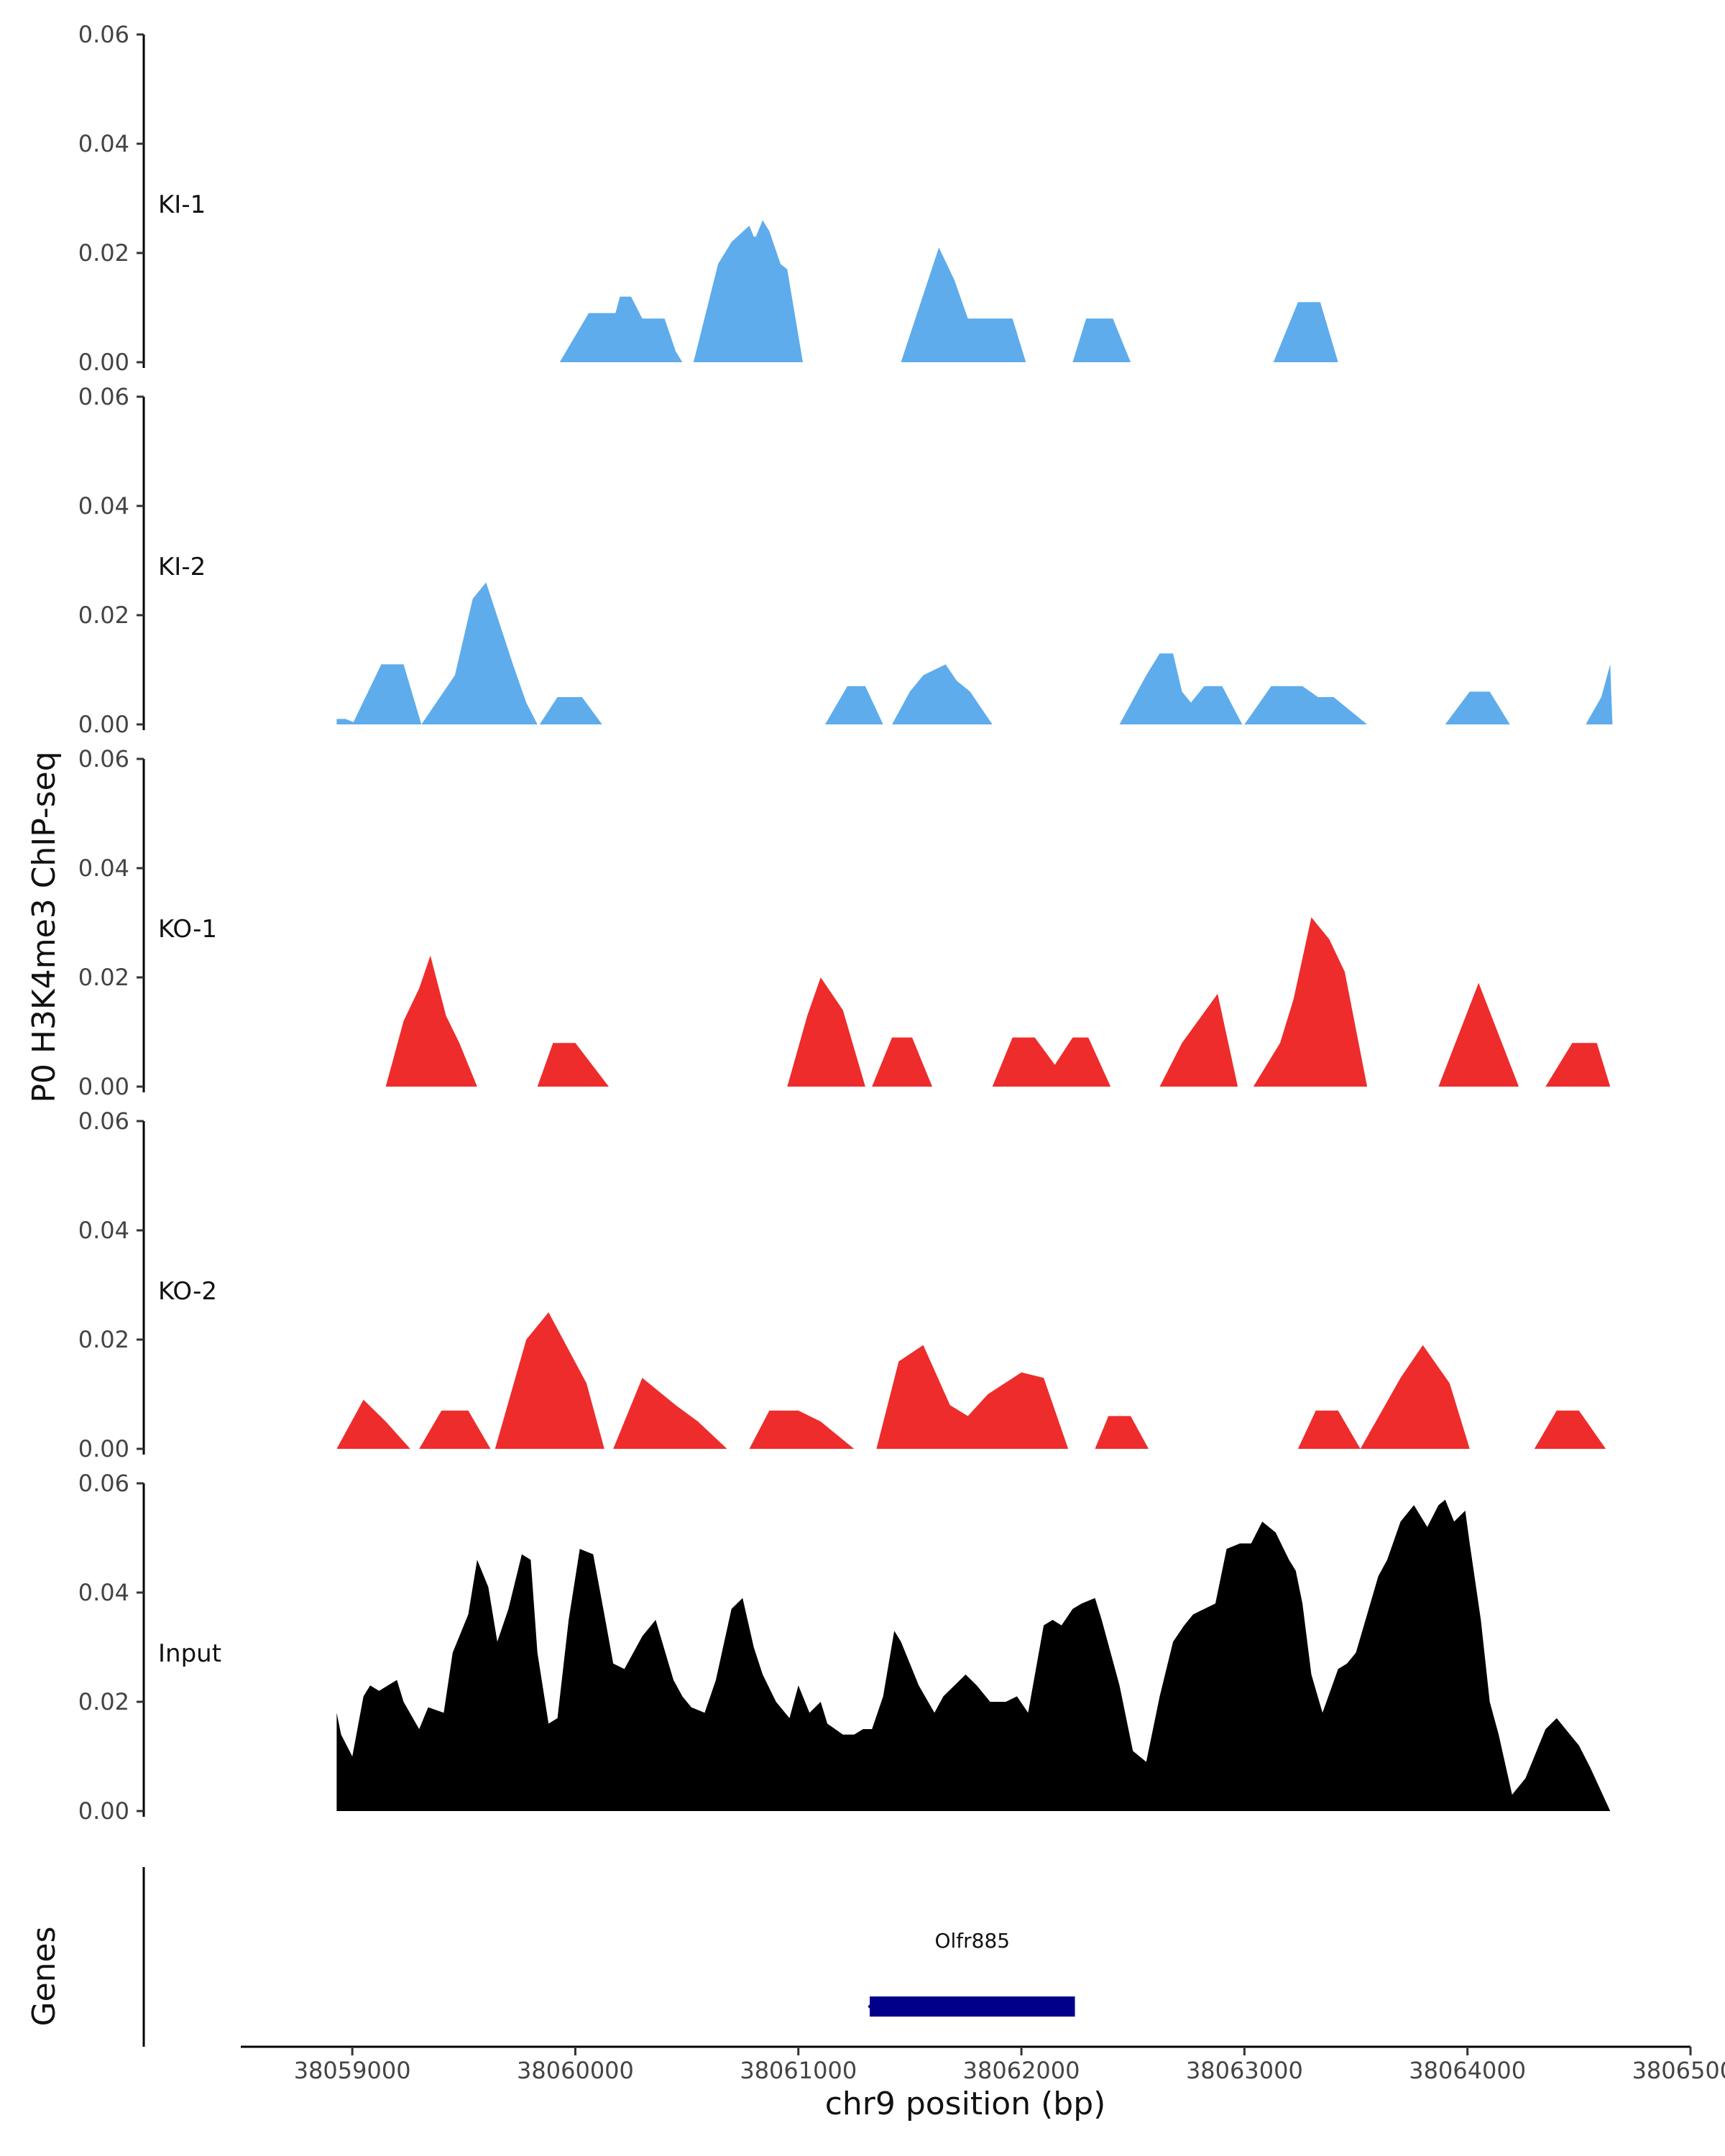 The image size is (1725, 2156). What do you see at coordinates (798, 2070) in the screenshot?
I see `x-tick-label: 38061000` at bounding box center [798, 2070].